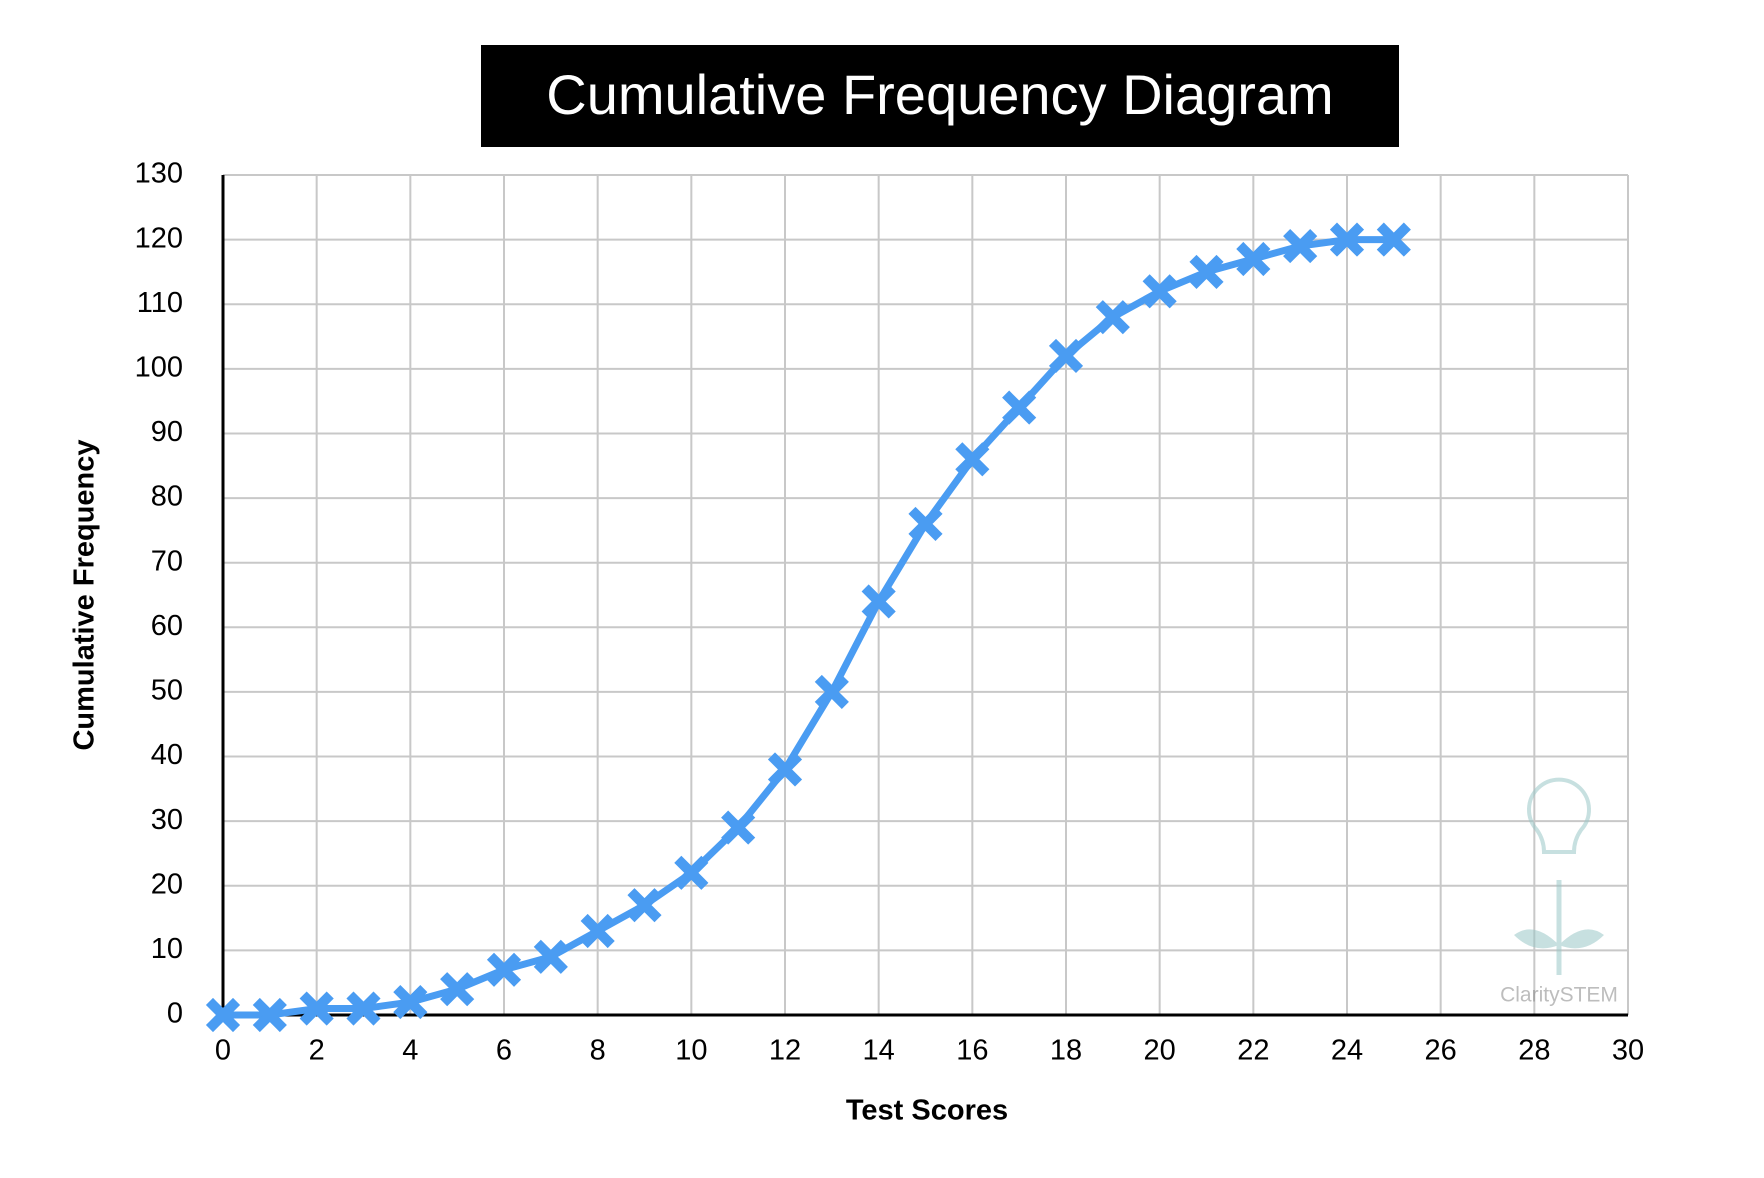 This screenshot has width=1764, height=1178. Describe the element at coordinates (410, 1051) in the screenshot. I see `x-tick-label: 4` at that location.